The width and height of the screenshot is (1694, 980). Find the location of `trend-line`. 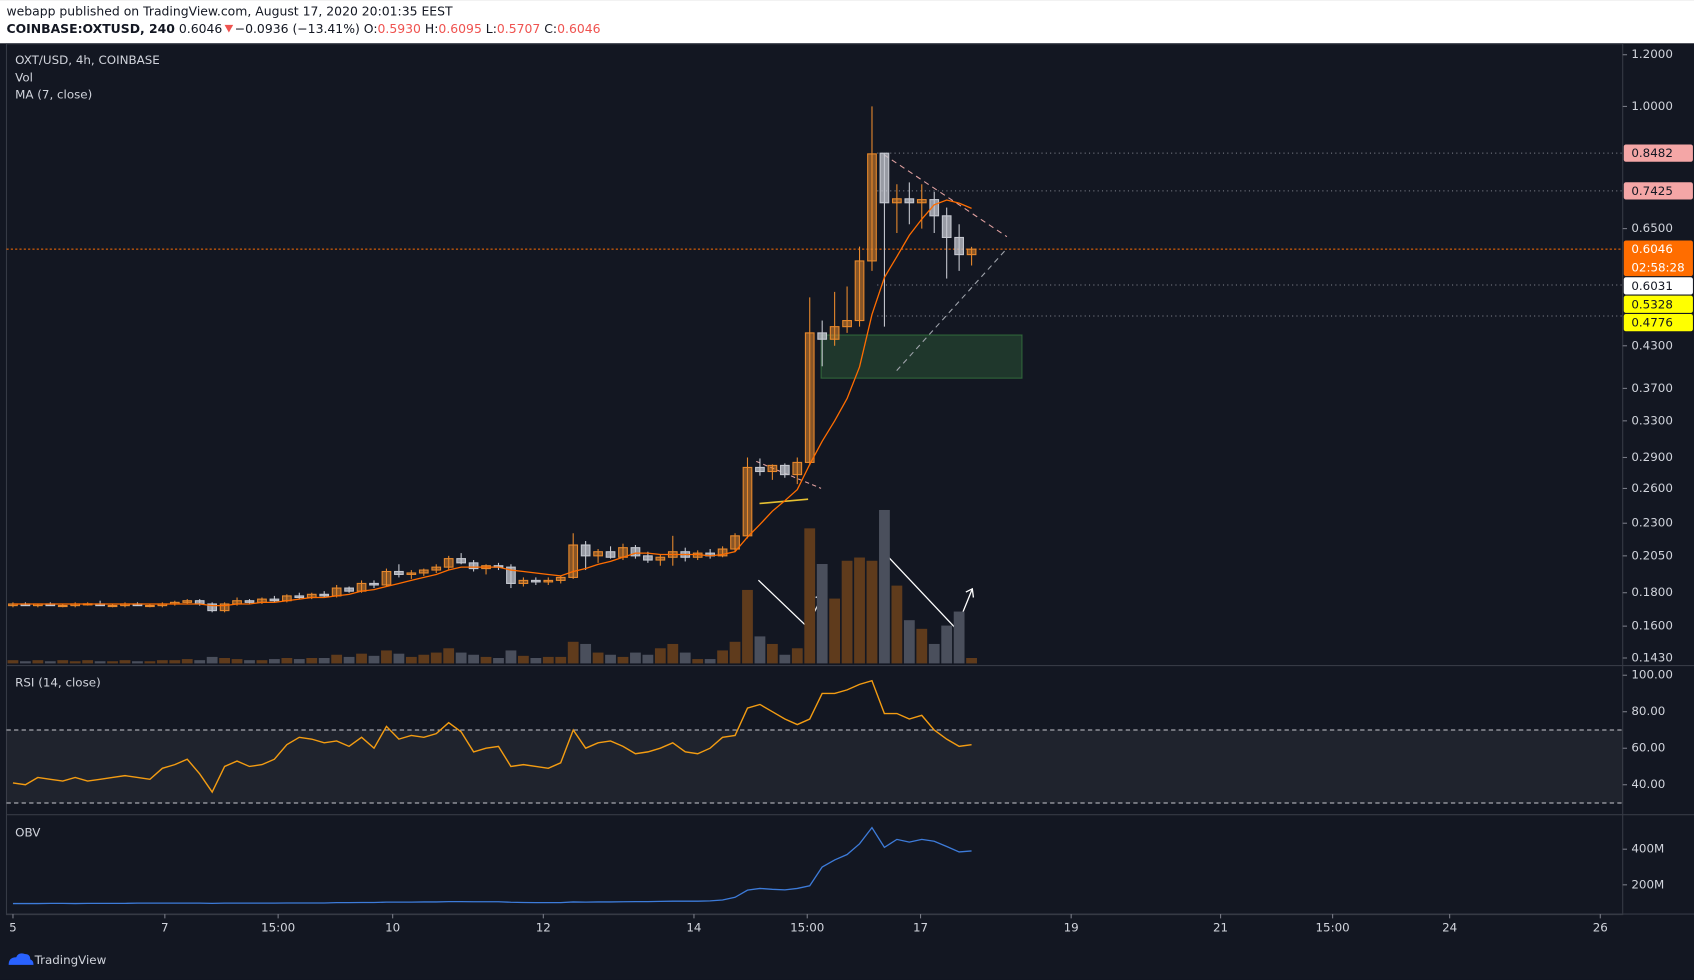

trend-line is located at coordinates (789, 474).